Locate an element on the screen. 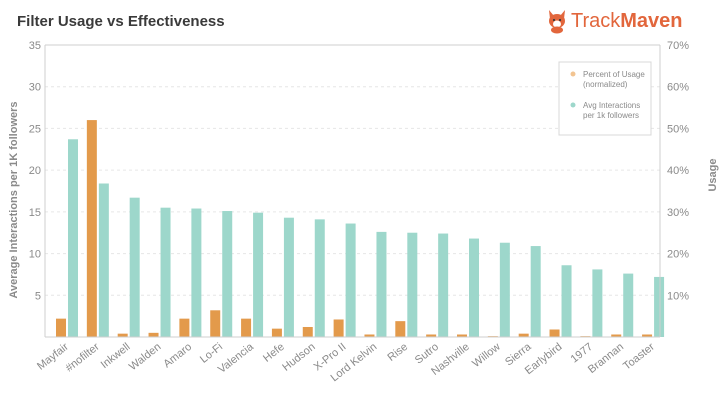 The height and width of the screenshot is (400, 724). legend-label: (normalized) is located at coordinates (605, 84).